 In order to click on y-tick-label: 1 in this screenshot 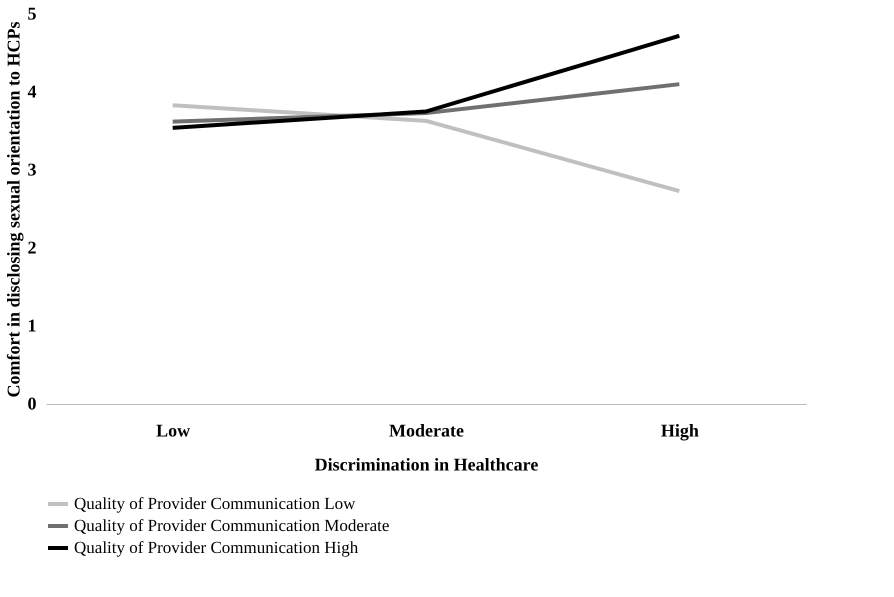, I will do `click(32, 326)`.